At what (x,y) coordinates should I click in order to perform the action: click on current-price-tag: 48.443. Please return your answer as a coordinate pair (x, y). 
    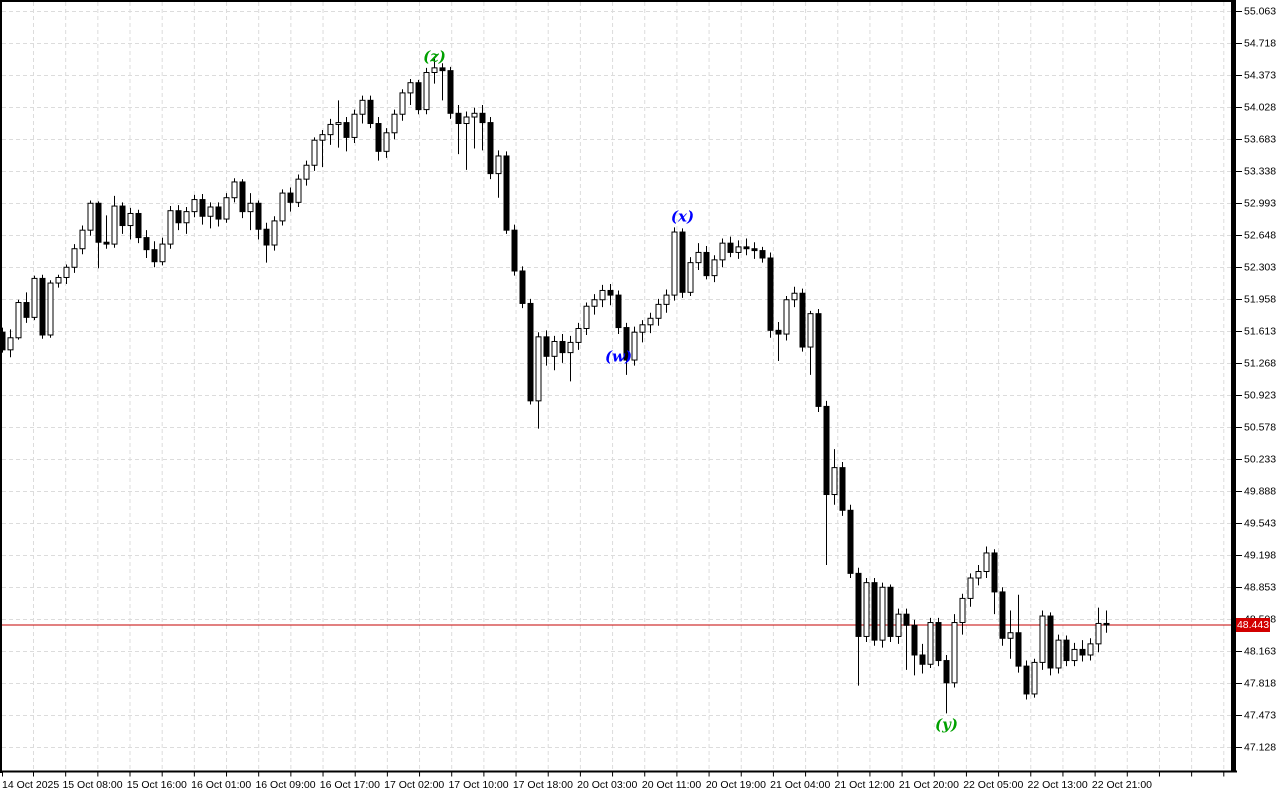
    Looking at the image, I should click on (1253, 625).